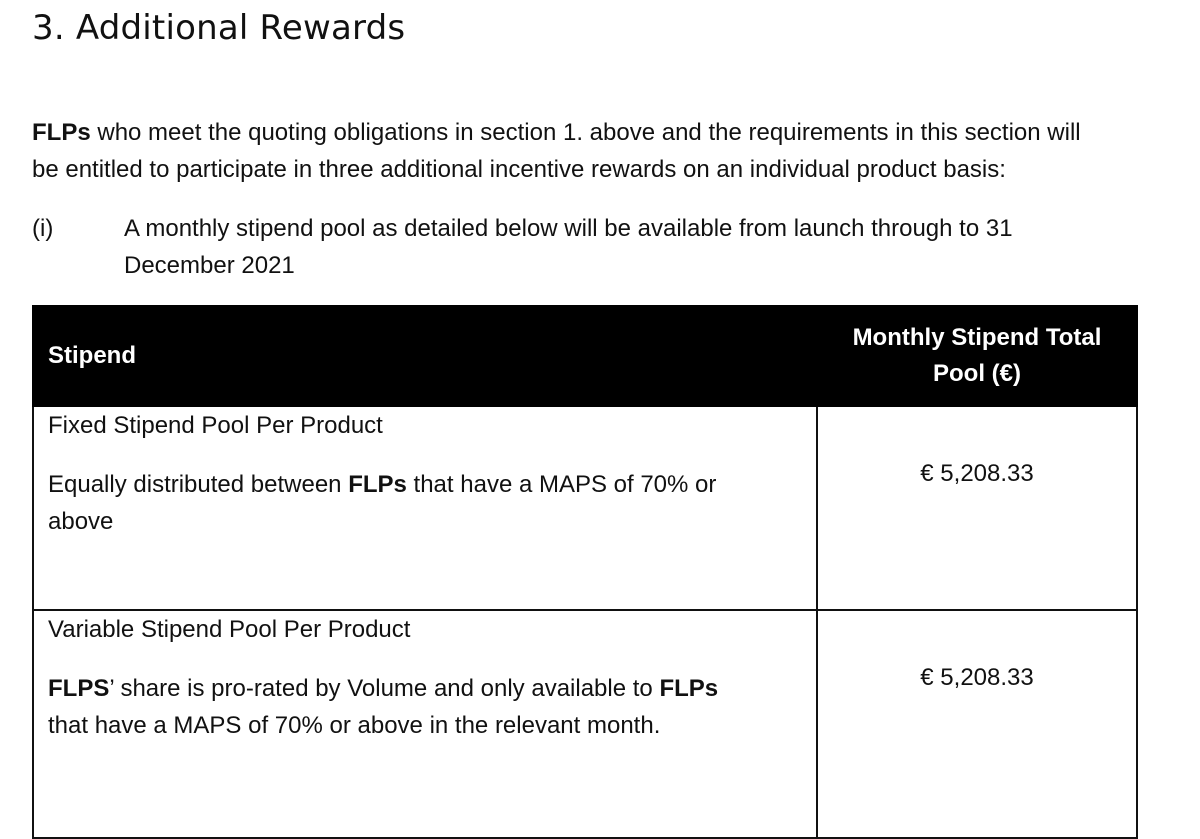  What do you see at coordinates (977, 724) in the screenshot?
I see `row-variable-amount: € 5,208.33` at bounding box center [977, 724].